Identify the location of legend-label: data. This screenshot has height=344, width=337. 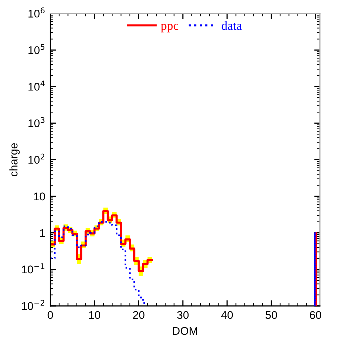
(232, 25).